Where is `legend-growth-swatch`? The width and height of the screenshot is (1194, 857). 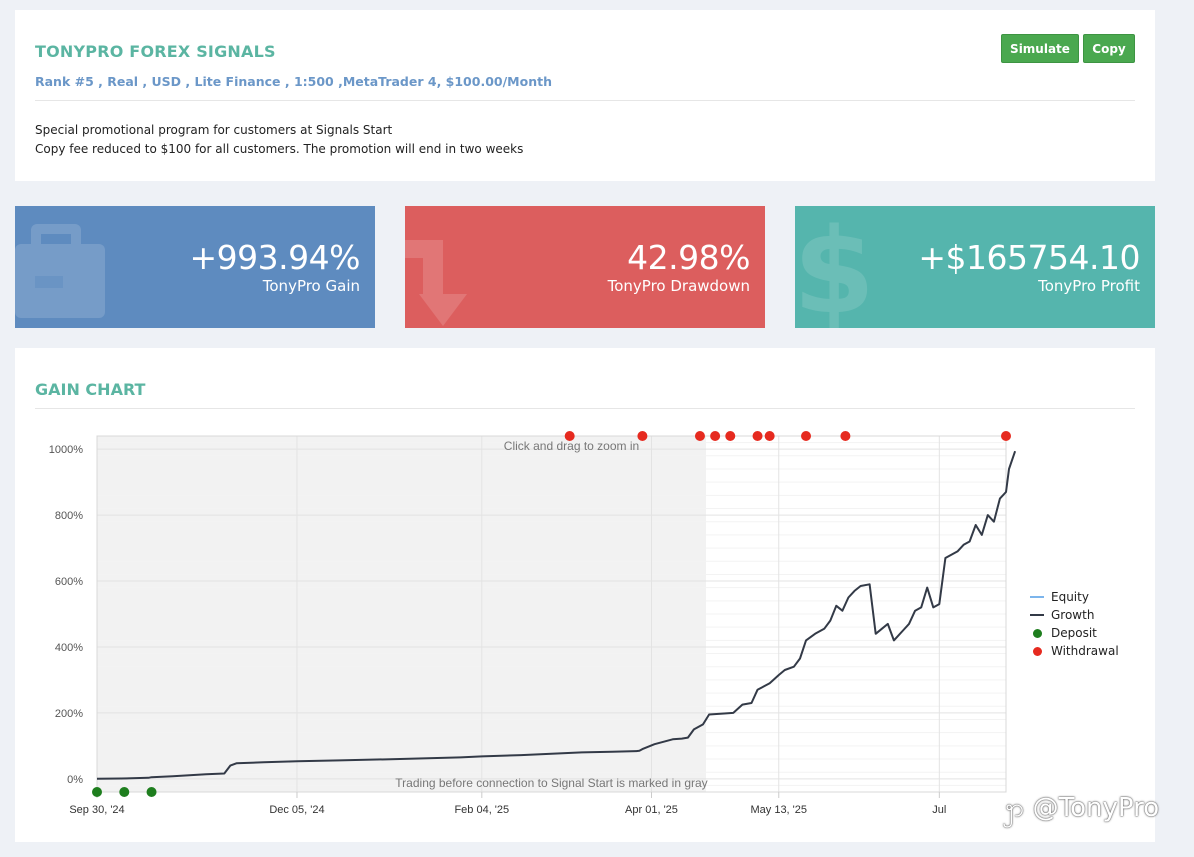 legend-growth-swatch is located at coordinates (1037, 615).